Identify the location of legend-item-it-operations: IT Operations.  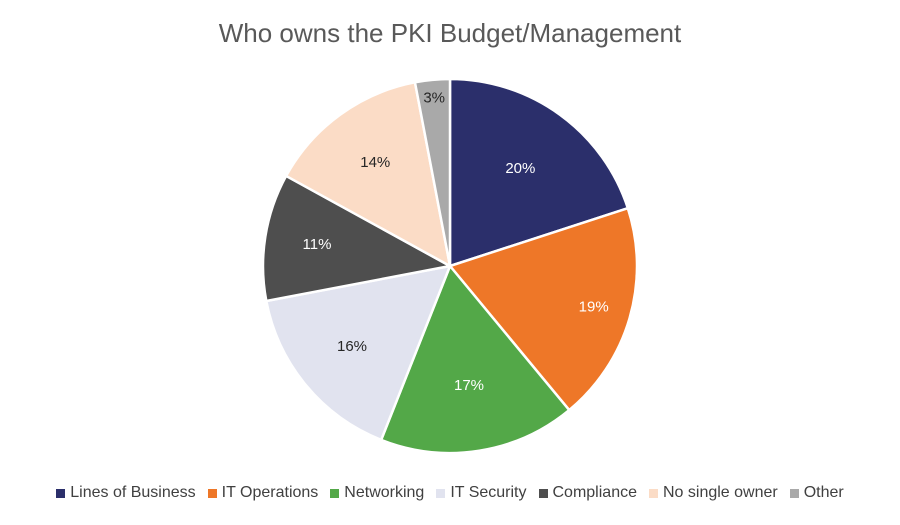
(263, 493).